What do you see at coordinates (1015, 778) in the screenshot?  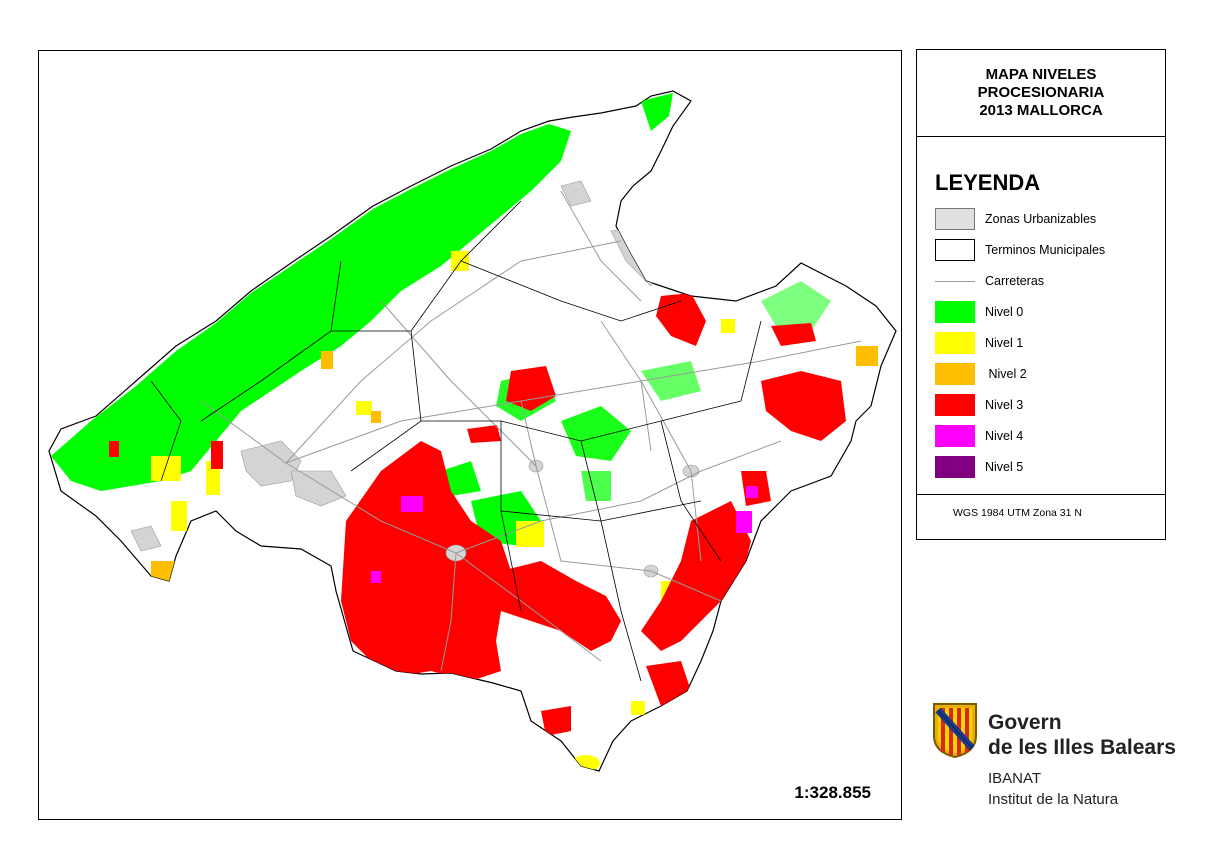 I see `institute-name-line: IBANAT` at bounding box center [1015, 778].